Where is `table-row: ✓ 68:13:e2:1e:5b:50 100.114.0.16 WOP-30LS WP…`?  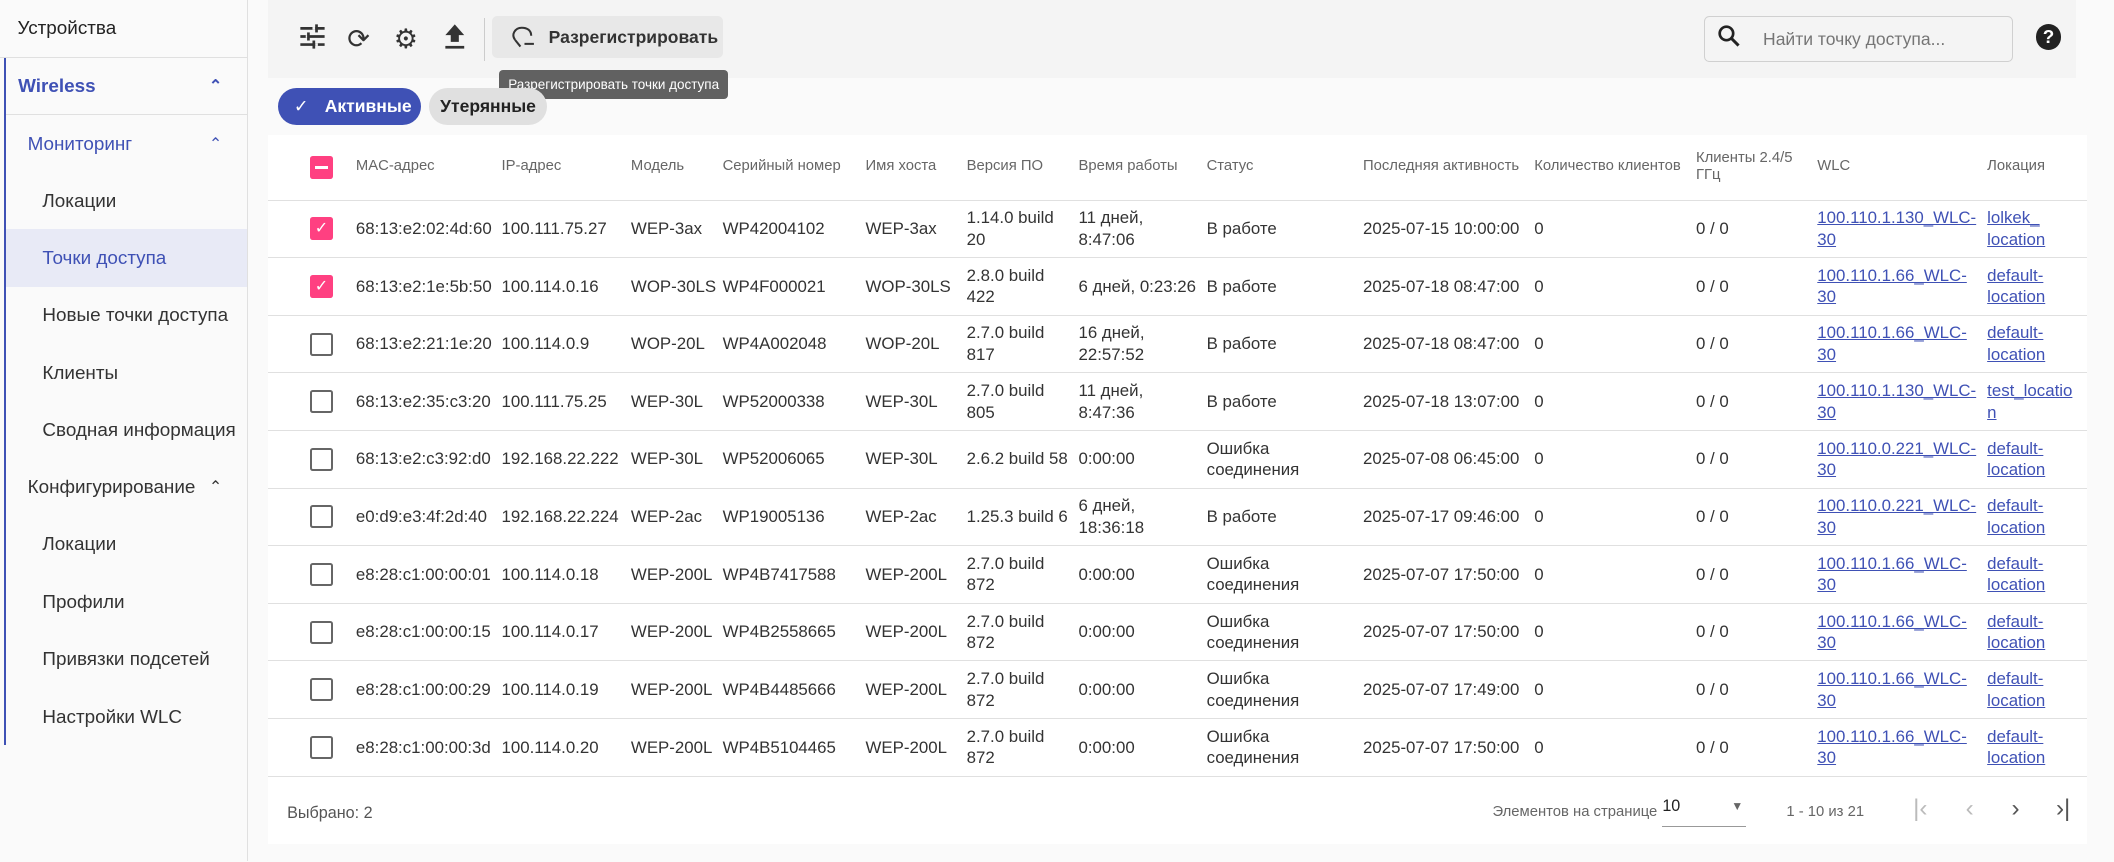
table-row: ✓ 68:13:e2:1e:5b:50 100.114.0.16 WOP-30LS WP… is located at coordinates (1177, 286).